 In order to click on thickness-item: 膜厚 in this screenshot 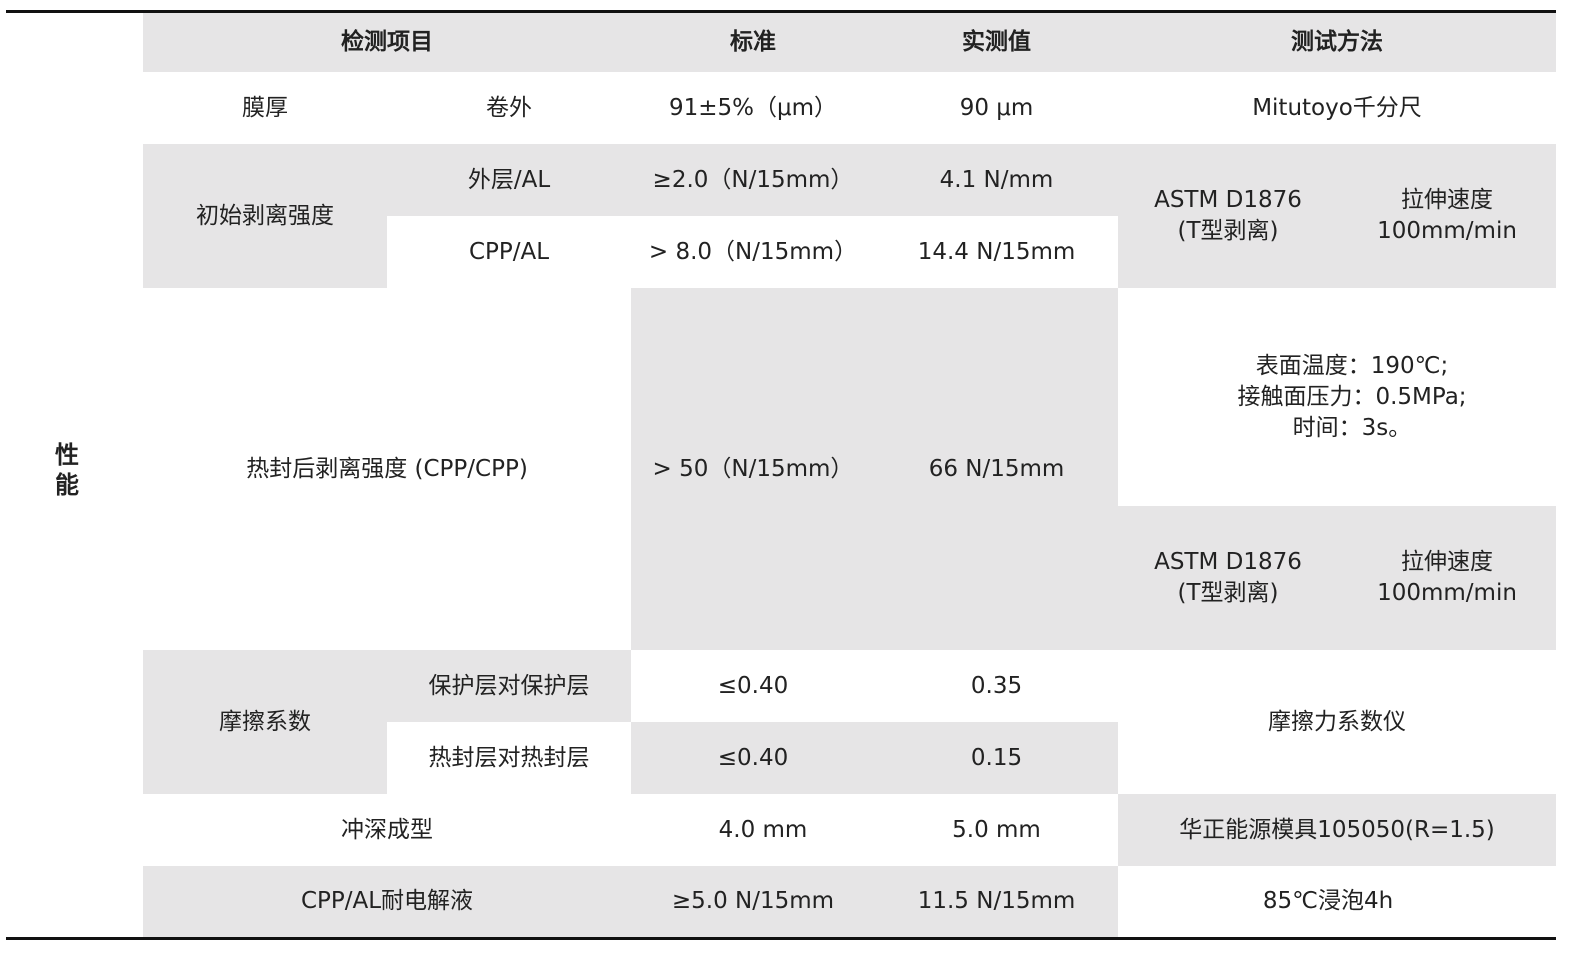, I will do `click(265, 107)`.